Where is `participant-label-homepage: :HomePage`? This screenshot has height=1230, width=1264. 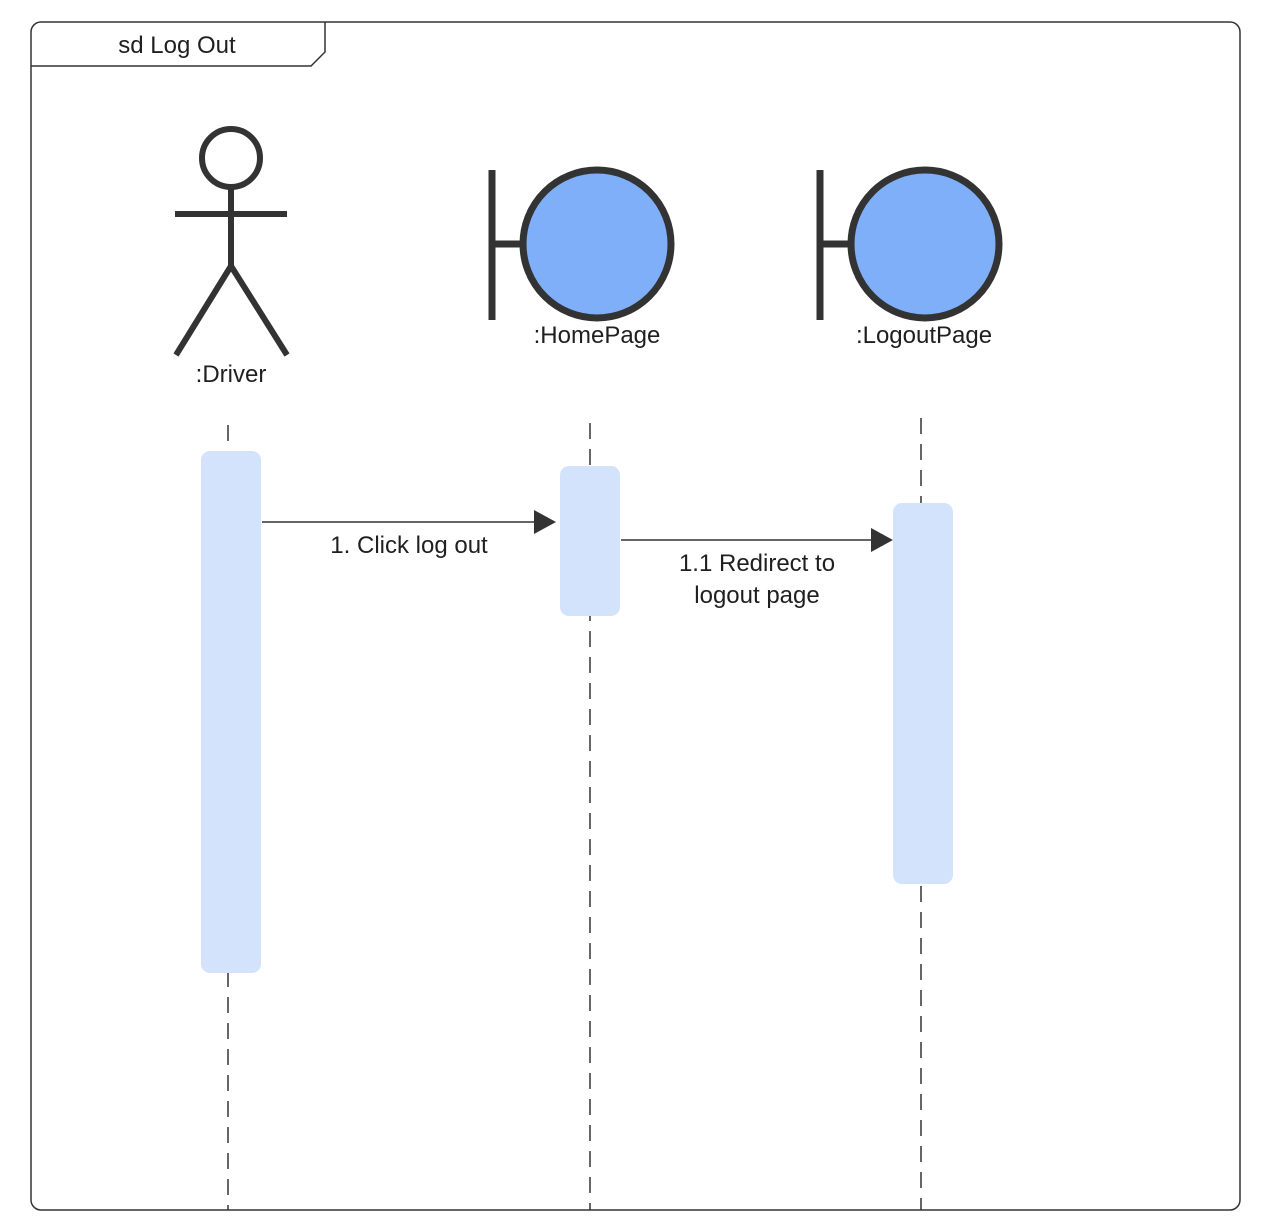 participant-label-homepage: :HomePage is located at coordinates (597, 335).